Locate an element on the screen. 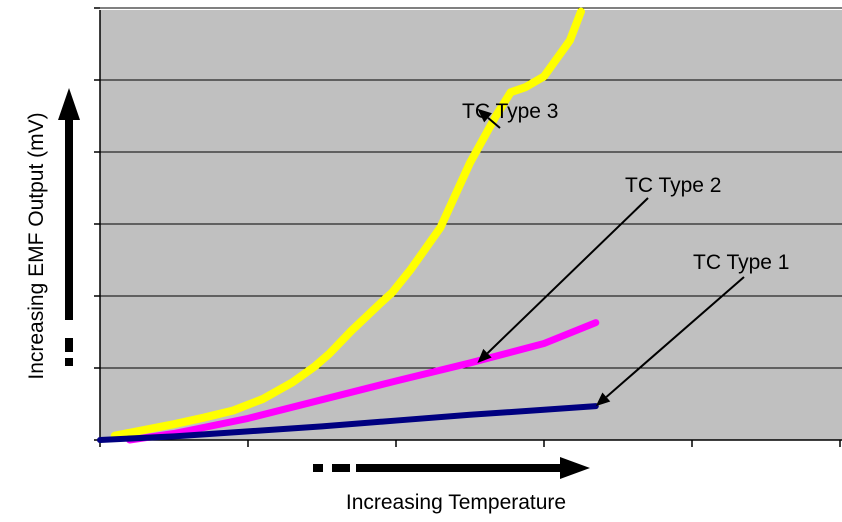  x-direction-arrow is located at coordinates (451, 468).